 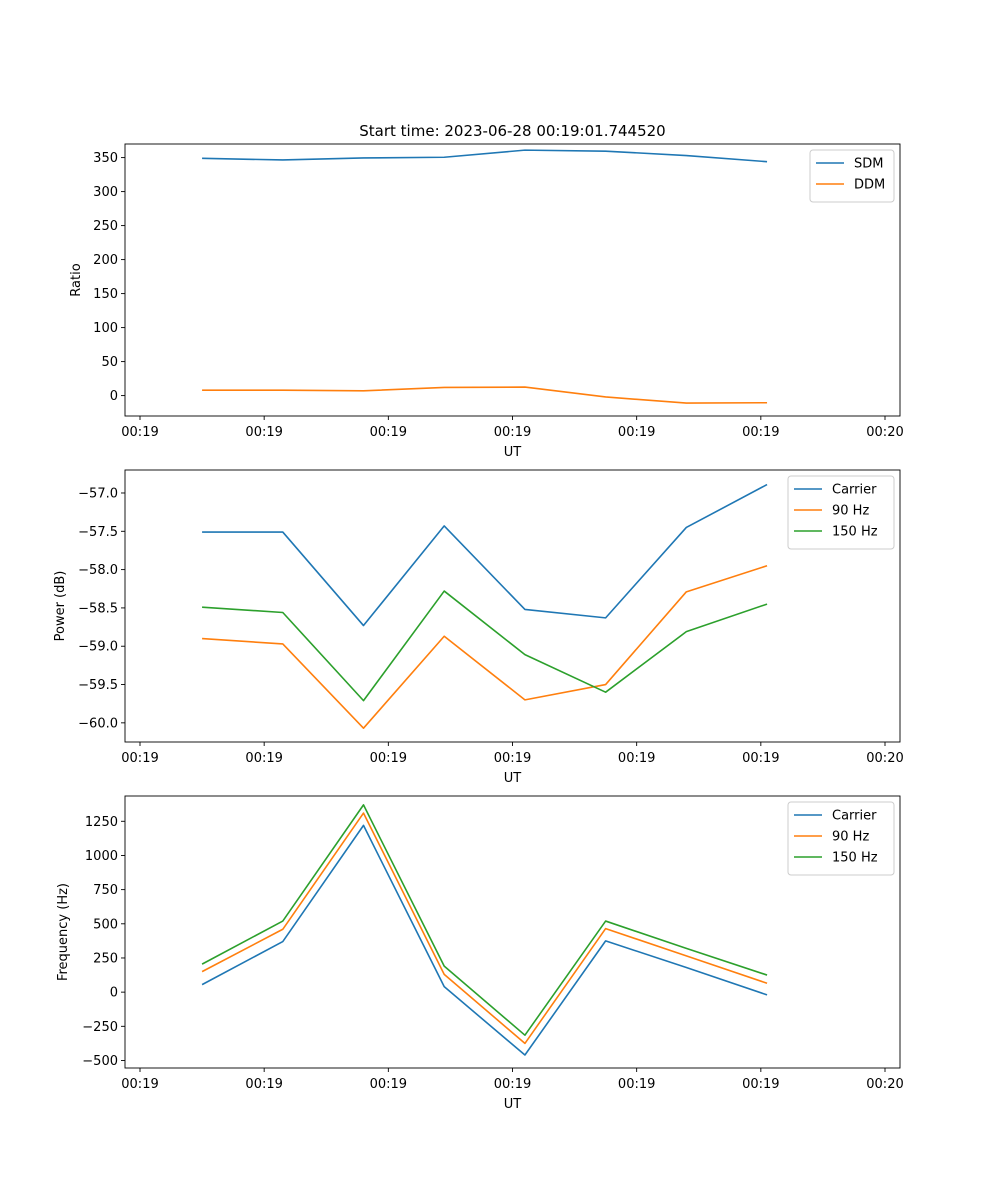 What do you see at coordinates (105, 924) in the screenshot?
I see `y-tick-label: 500` at bounding box center [105, 924].